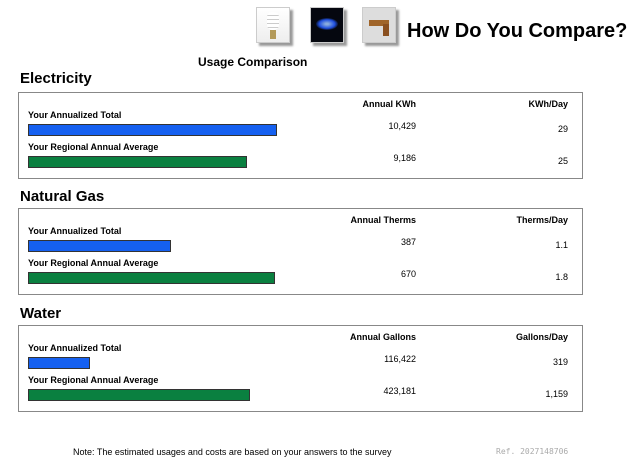 This screenshot has height=464, width=640. What do you see at coordinates (383, 220) in the screenshot?
I see `annual-column-header: Annual Therms` at bounding box center [383, 220].